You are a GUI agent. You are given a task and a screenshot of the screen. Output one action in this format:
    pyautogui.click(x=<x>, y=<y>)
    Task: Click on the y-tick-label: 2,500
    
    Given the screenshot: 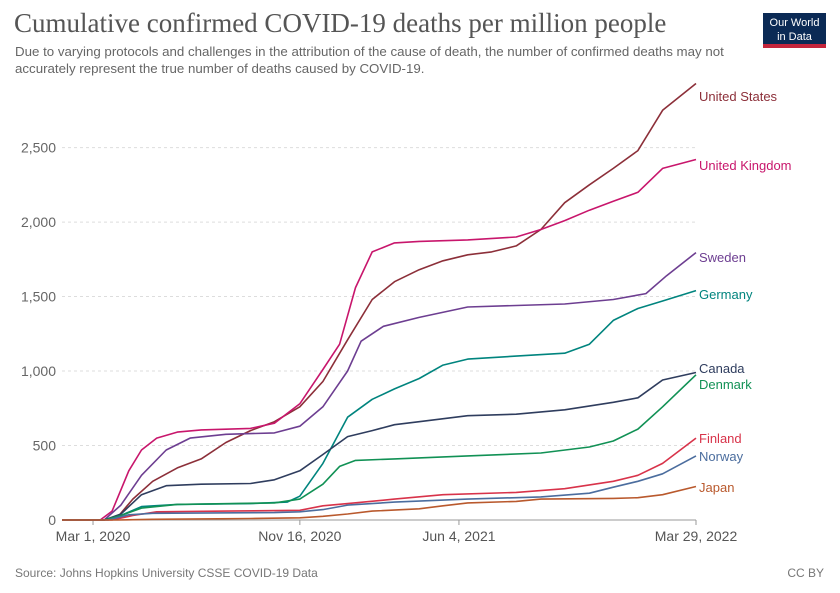 What is the action you would take?
    pyautogui.click(x=38, y=148)
    